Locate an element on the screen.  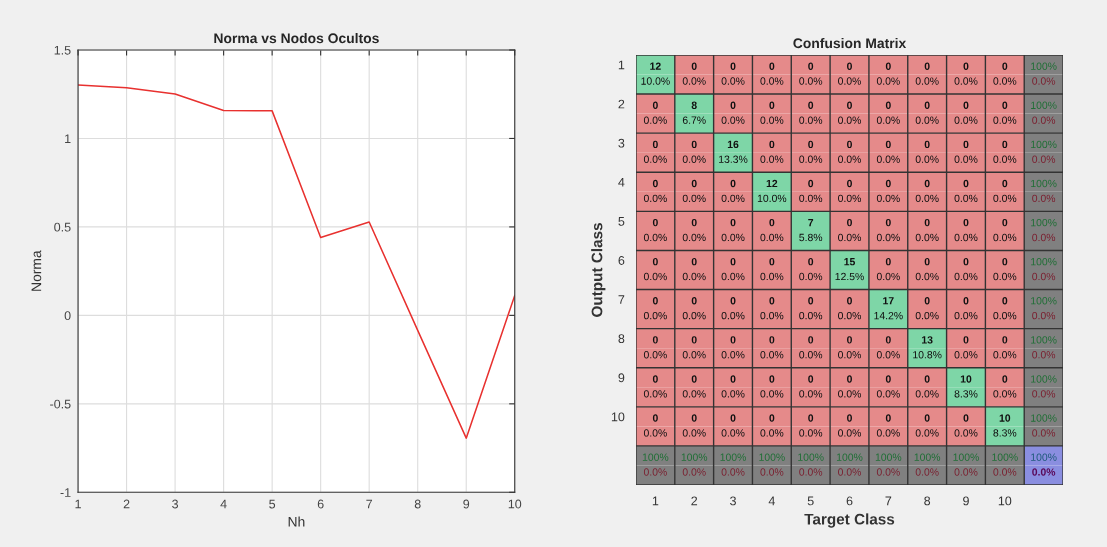
y-tick-label: 1.5 is located at coordinates (62, 50).